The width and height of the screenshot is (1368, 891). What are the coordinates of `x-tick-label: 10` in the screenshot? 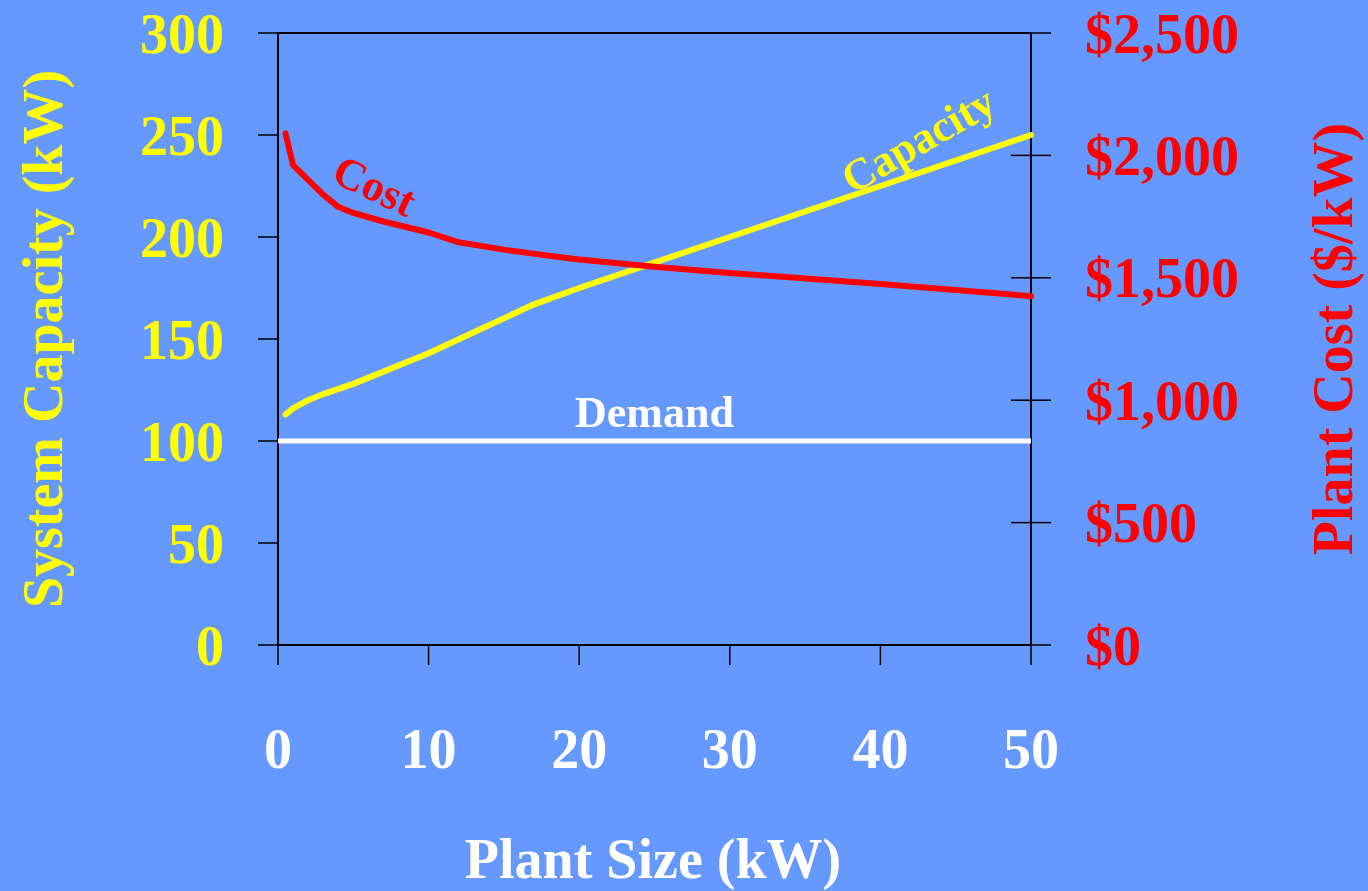 It's located at (428, 749).